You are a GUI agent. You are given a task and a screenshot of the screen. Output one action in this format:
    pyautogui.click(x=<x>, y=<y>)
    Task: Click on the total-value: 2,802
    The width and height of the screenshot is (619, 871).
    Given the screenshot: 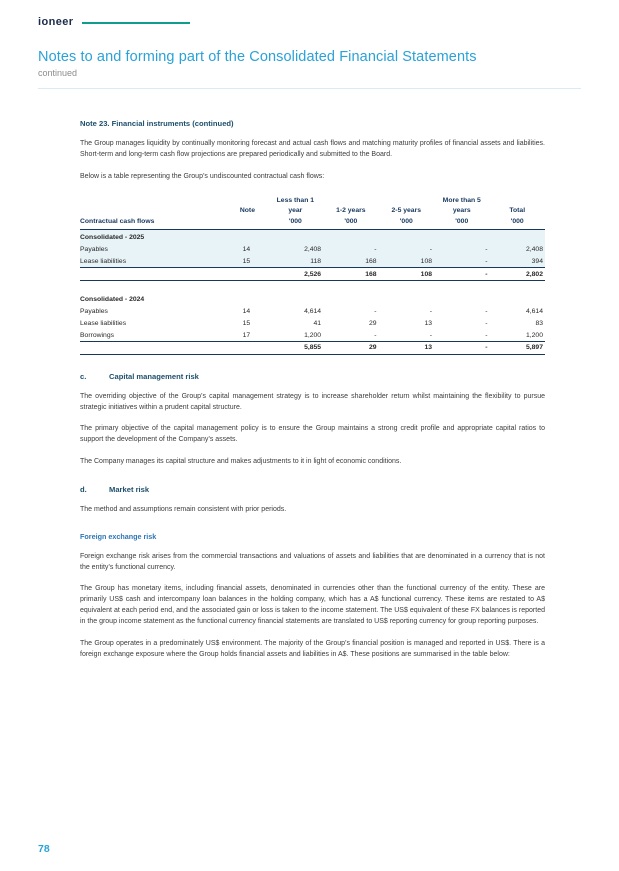 What is the action you would take?
    pyautogui.click(x=517, y=274)
    